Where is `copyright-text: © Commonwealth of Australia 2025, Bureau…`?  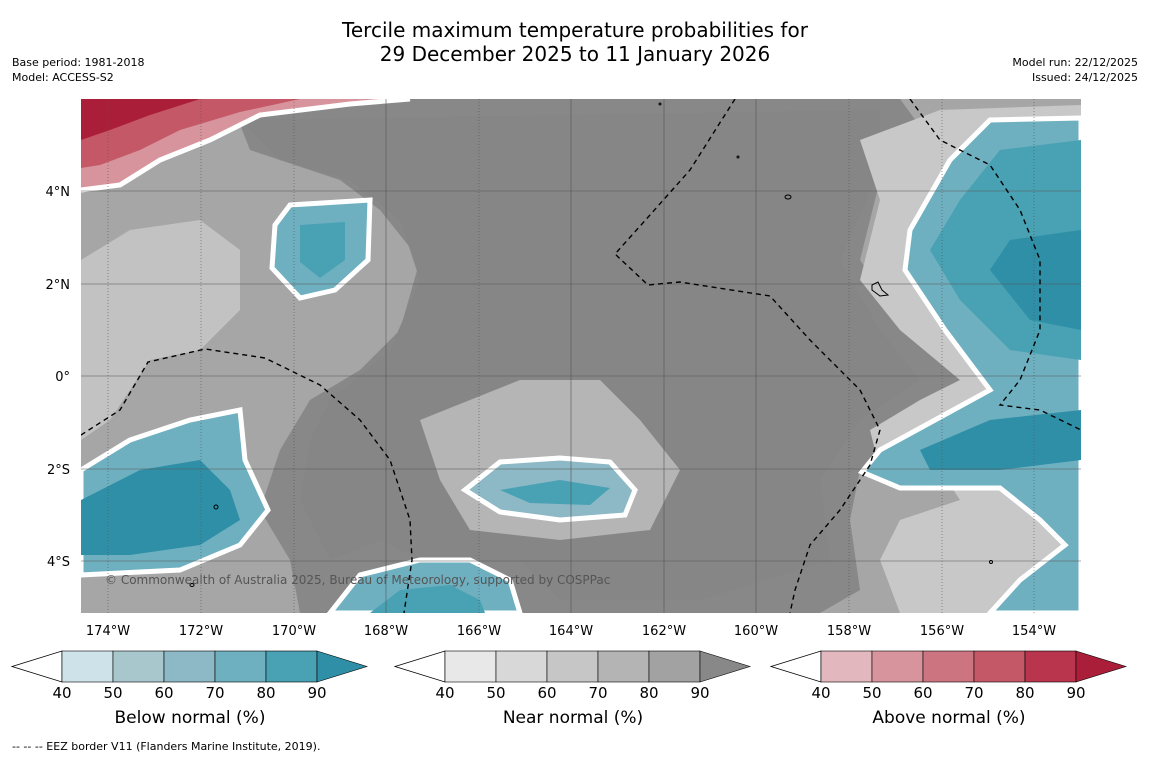
copyright-text: © Commonwealth of Australia 2025, Bureau… is located at coordinates (357, 580).